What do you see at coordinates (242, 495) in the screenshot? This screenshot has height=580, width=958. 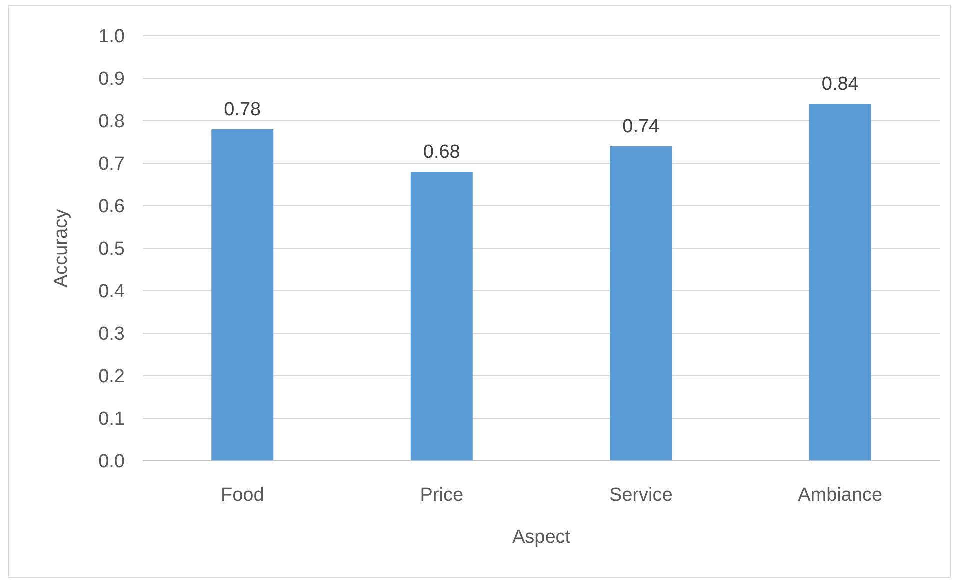 I see `x-tick-label: Food` at bounding box center [242, 495].